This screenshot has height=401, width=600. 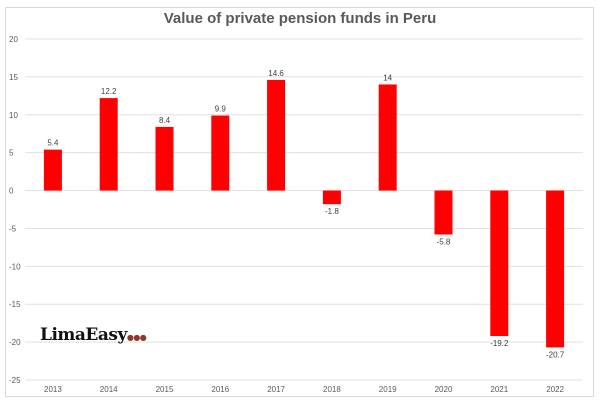 I want to click on x-tick-label: 2017, so click(x=276, y=389).